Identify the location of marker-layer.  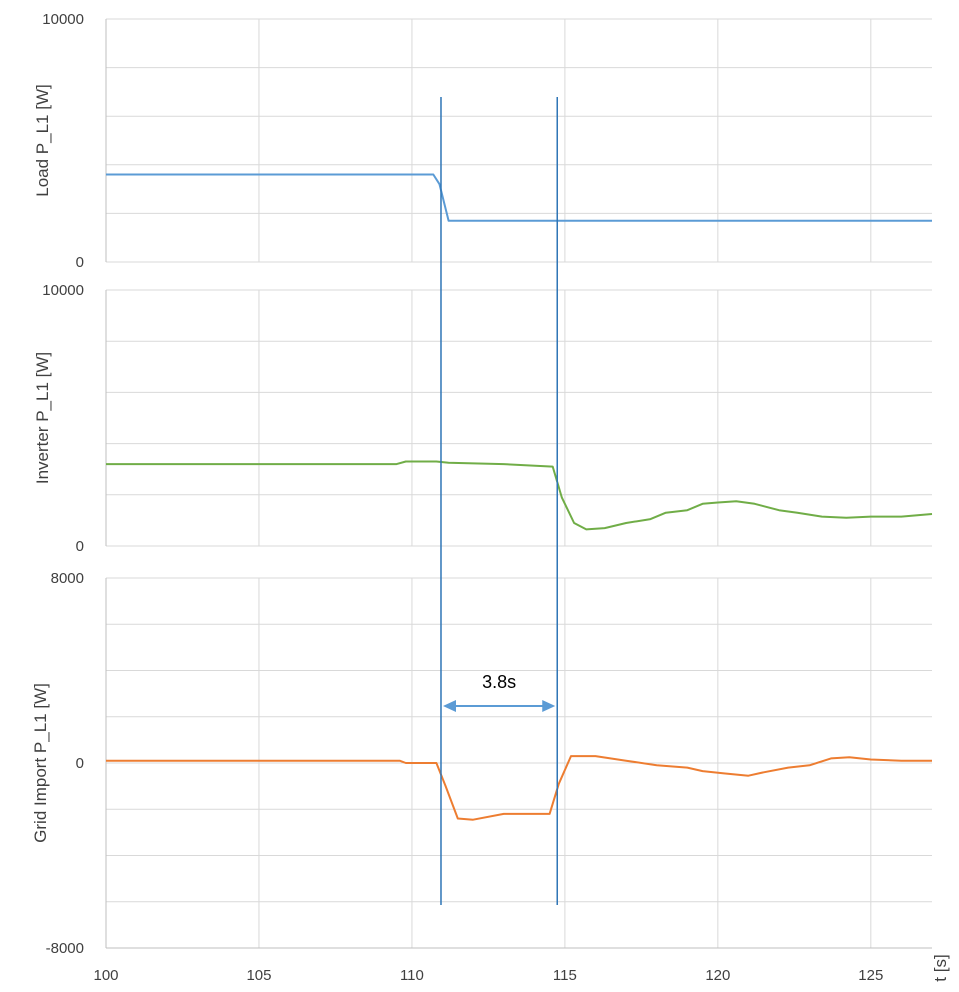
(499, 501).